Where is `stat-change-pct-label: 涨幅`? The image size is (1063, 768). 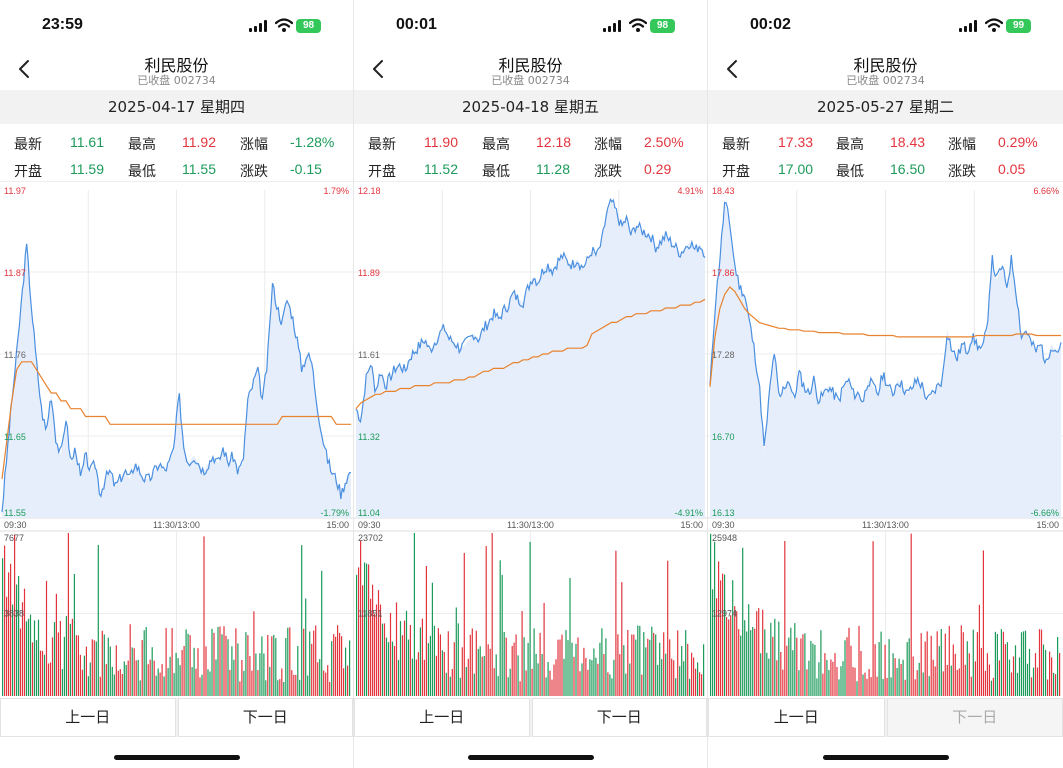 stat-change-pct-label: 涨幅 is located at coordinates (962, 144).